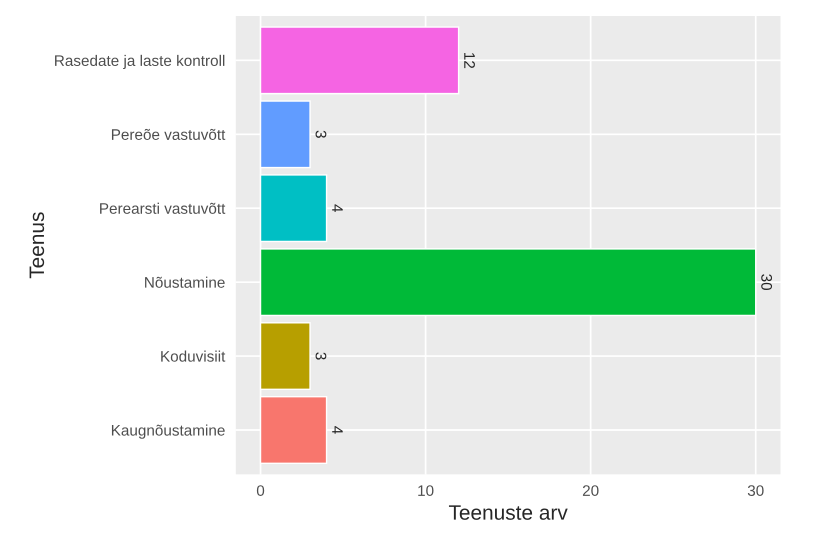 The height and width of the screenshot is (533, 813). Describe the element at coordinates (139, 62) in the screenshot. I see `y-tick-label: Rasedate ja laste kontroll` at that location.